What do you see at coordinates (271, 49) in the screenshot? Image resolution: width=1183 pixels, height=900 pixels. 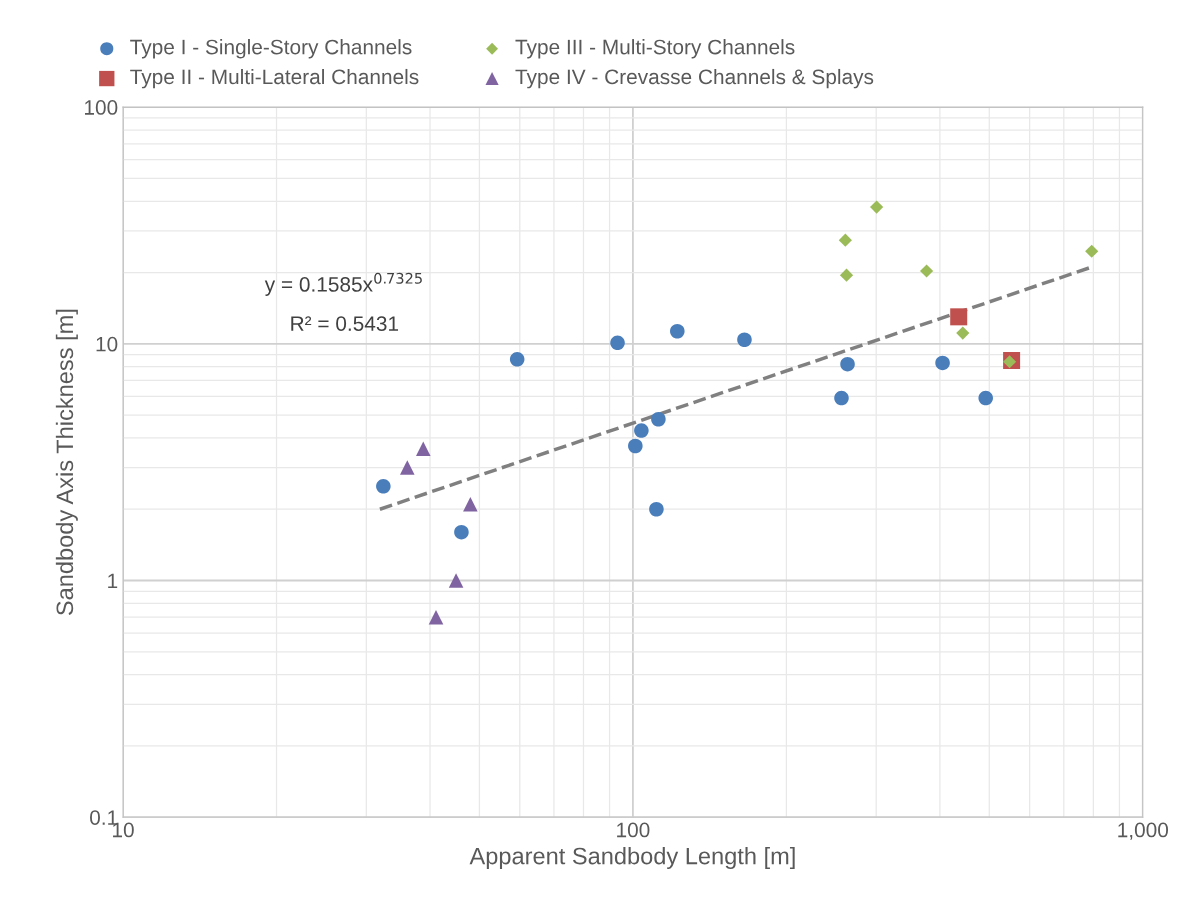 I see `legend-label: Type I - Single-Story Channels` at bounding box center [271, 49].